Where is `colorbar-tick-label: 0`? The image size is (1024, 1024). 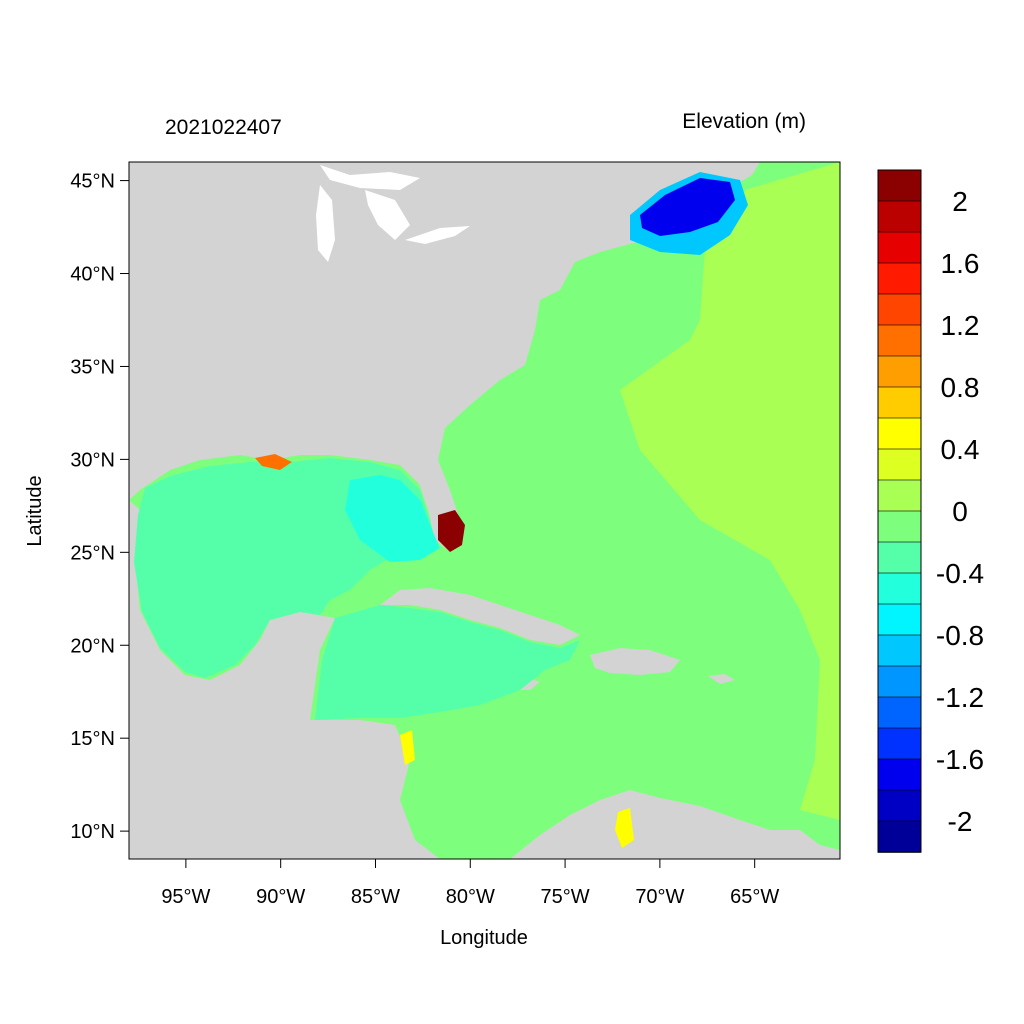 colorbar-tick-label: 0 is located at coordinates (960, 511).